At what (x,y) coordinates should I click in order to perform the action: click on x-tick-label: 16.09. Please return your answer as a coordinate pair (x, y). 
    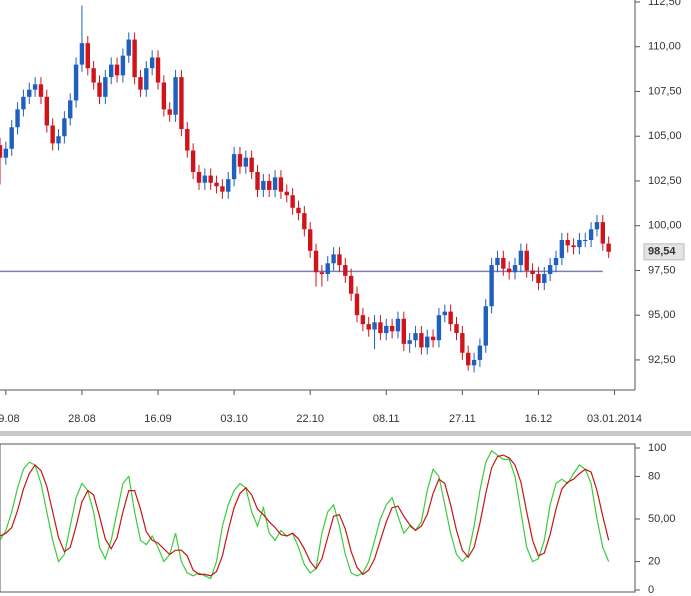
    Looking at the image, I should click on (158, 419).